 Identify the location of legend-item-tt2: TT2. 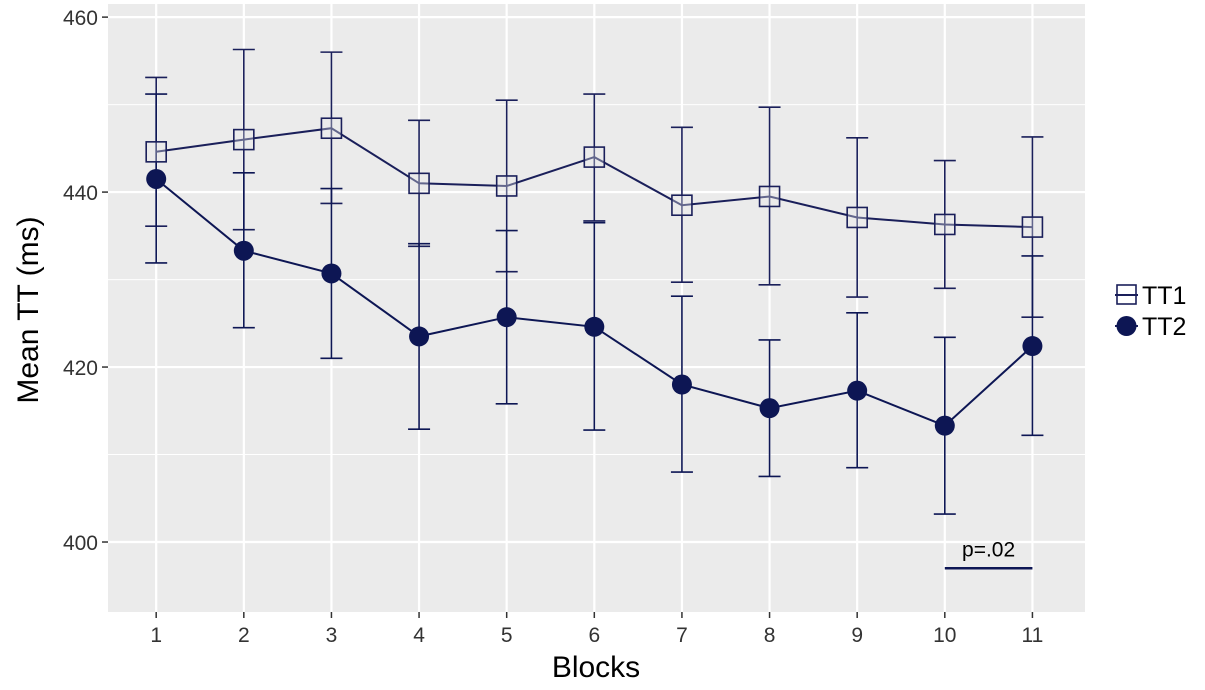
(1150, 327).